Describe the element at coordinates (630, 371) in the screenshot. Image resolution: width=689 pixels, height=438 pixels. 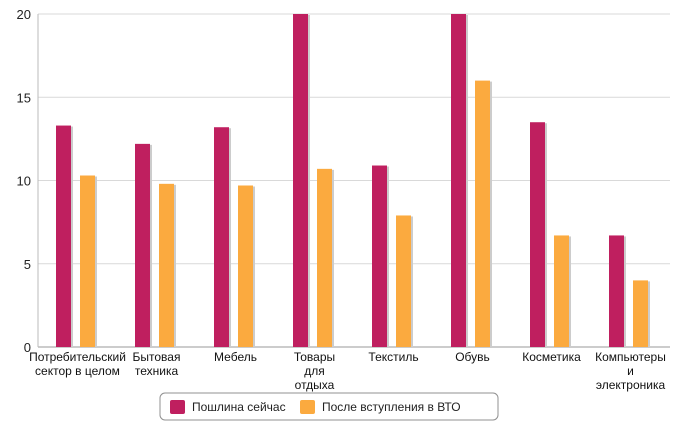
I see `x-tick-label: и` at that location.